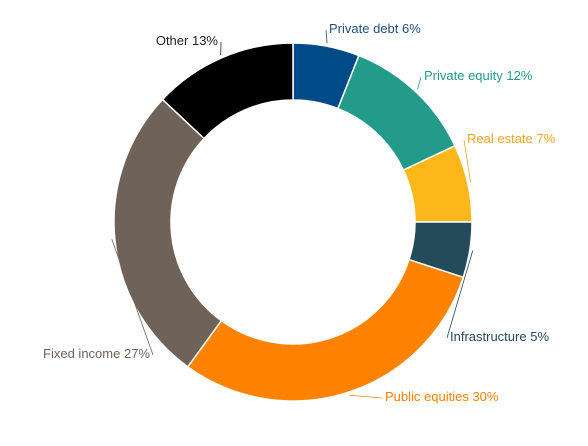 This screenshot has height=446, width=588. Describe the element at coordinates (488, 336) in the screenshot. I see `label-category: Infrastructure` at that location.